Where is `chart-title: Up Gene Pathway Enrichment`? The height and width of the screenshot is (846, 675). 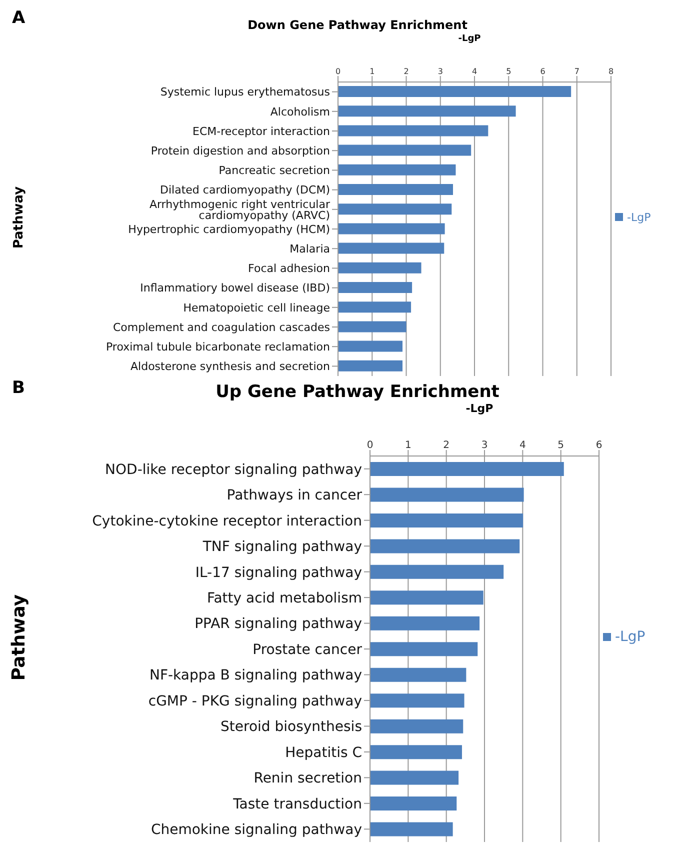
chart-title: Up Gene Pathway Enrichment is located at coordinates (358, 392).